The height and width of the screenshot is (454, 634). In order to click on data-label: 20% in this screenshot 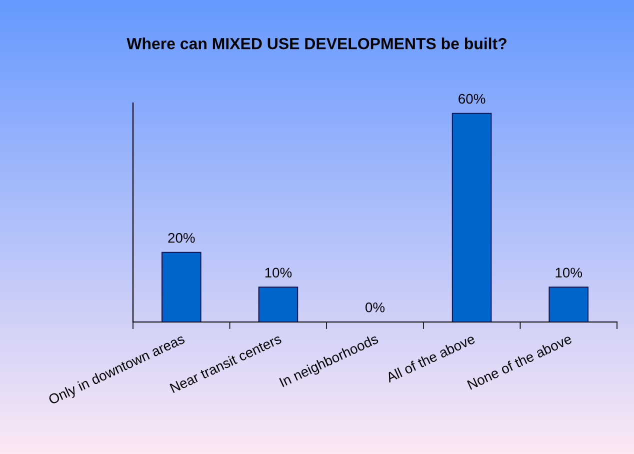, I will do `click(181, 237)`.